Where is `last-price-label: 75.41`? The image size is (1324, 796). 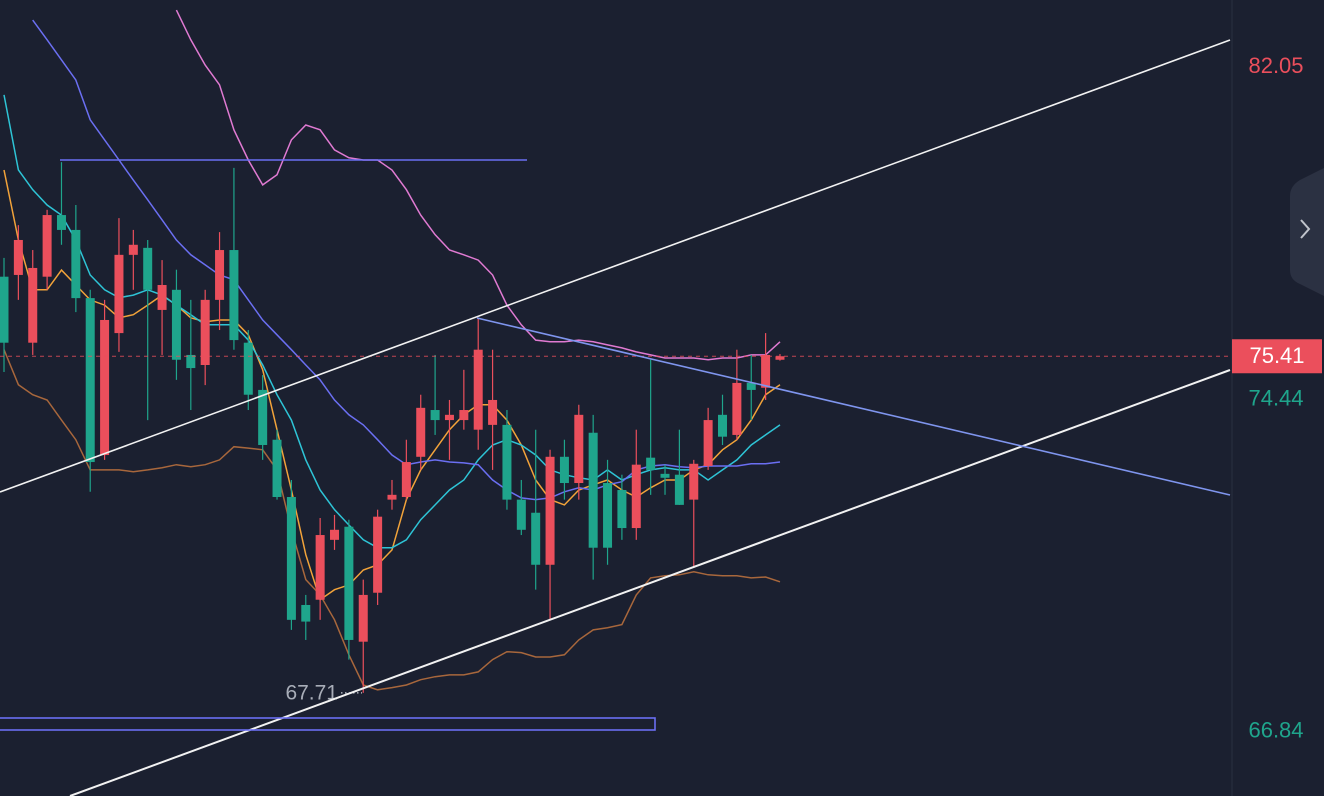
last-price-label: 75.41 is located at coordinates (1276, 355).